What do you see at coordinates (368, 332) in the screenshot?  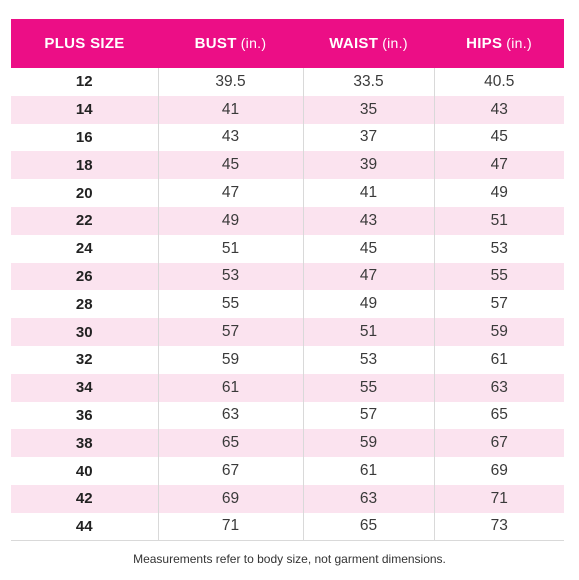 I see `waist-cell: 51` at bounding box center [368, 332].